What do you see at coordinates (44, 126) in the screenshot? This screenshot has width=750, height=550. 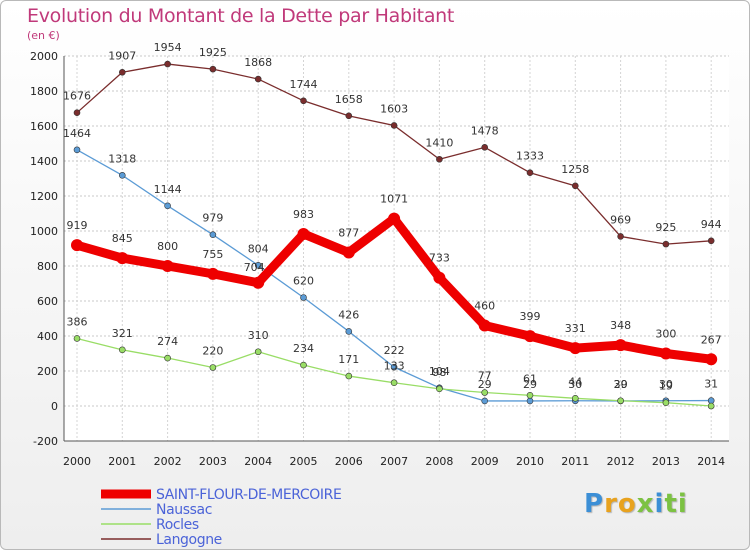 I see `y-tick-label: 1600` at bounding box center [44, 126].